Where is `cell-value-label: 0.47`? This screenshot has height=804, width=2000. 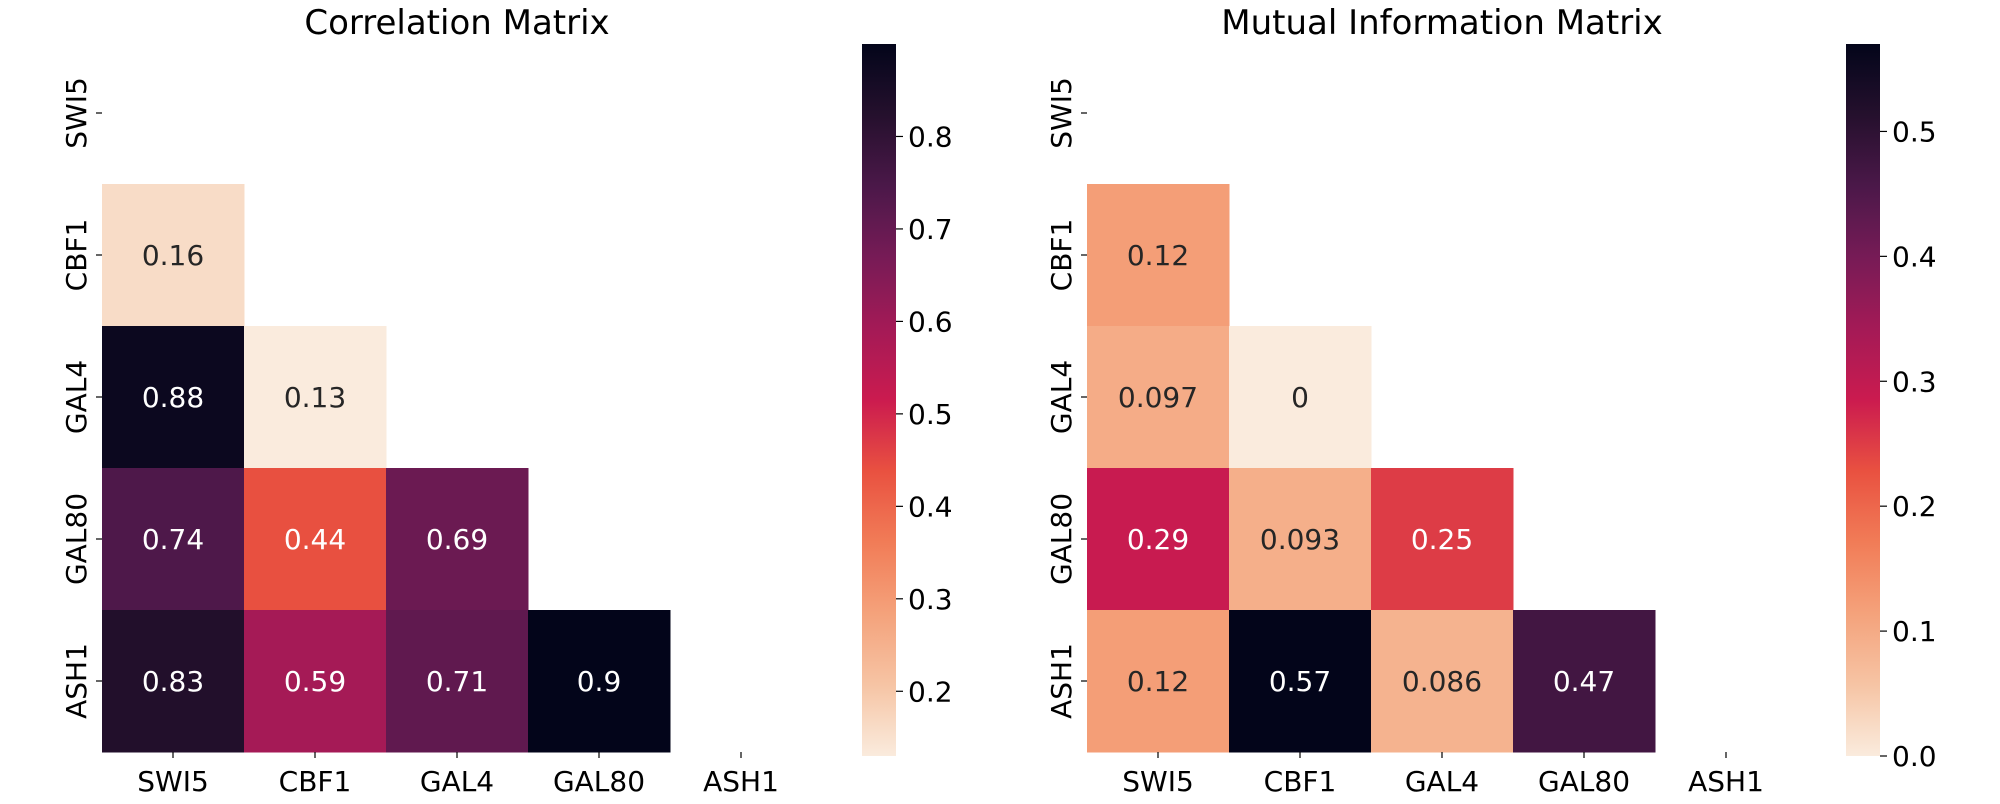
cell-value-label: 0.47 is located at coordinates (1584, 681).